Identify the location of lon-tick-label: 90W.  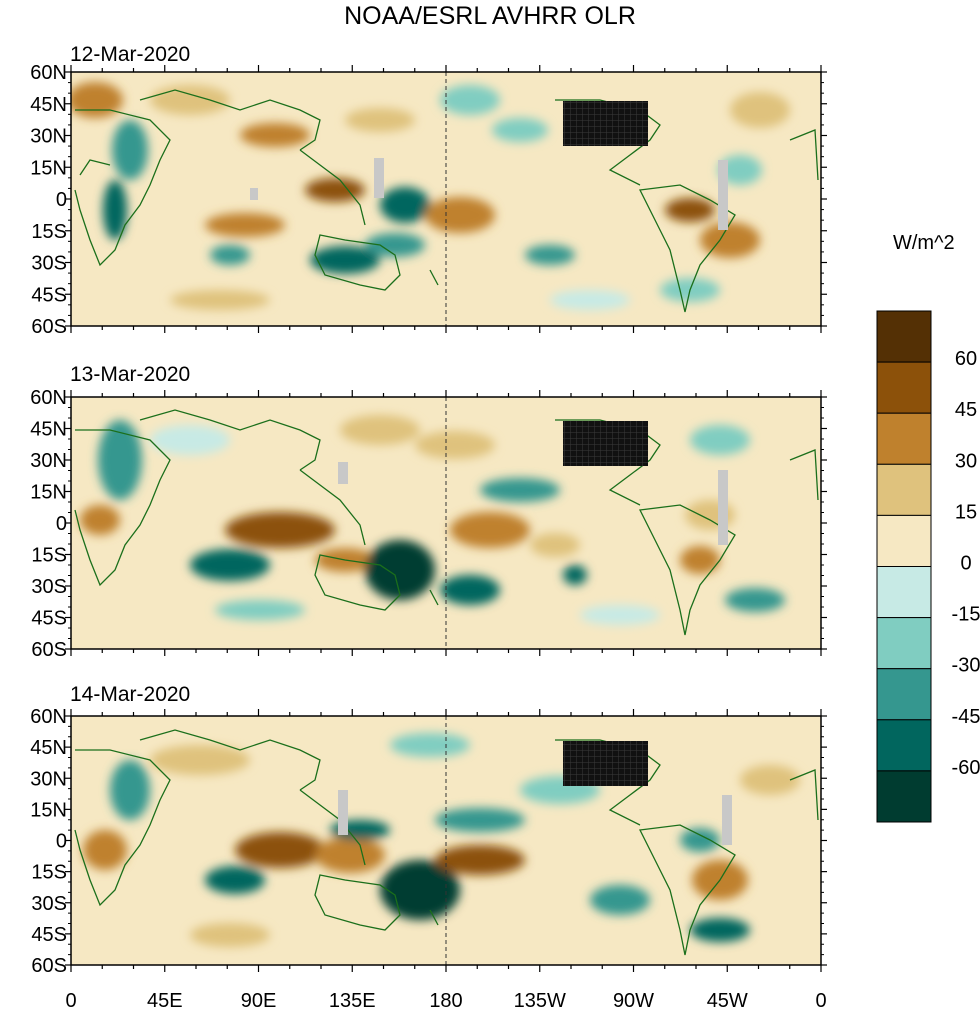
(633, 1001).